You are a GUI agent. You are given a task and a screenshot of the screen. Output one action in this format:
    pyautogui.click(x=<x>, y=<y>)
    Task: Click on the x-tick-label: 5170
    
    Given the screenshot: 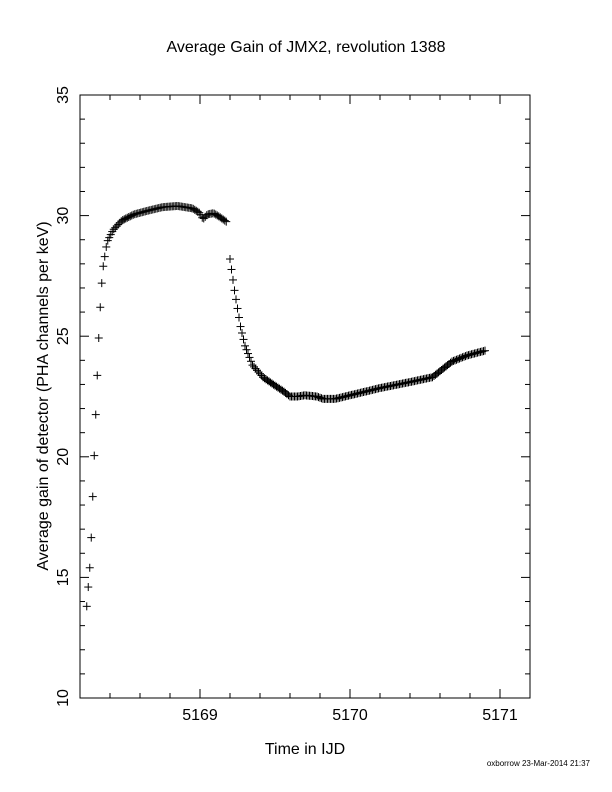 What is the action you would take?
    pyautogui.click(x=350, y=715)
    